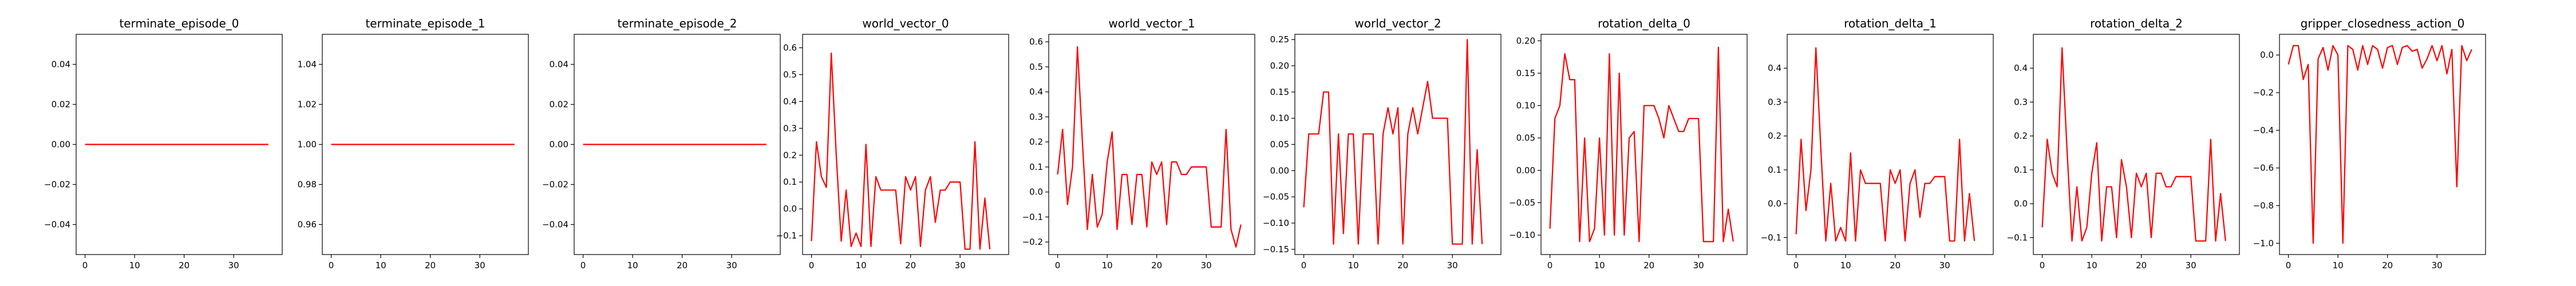 The image size is (2576, 286). What do you see at coordinates (1276, 249) in the screenshot?
I see `y-tick-label: −0.15` at bounding box center [1276, 249].